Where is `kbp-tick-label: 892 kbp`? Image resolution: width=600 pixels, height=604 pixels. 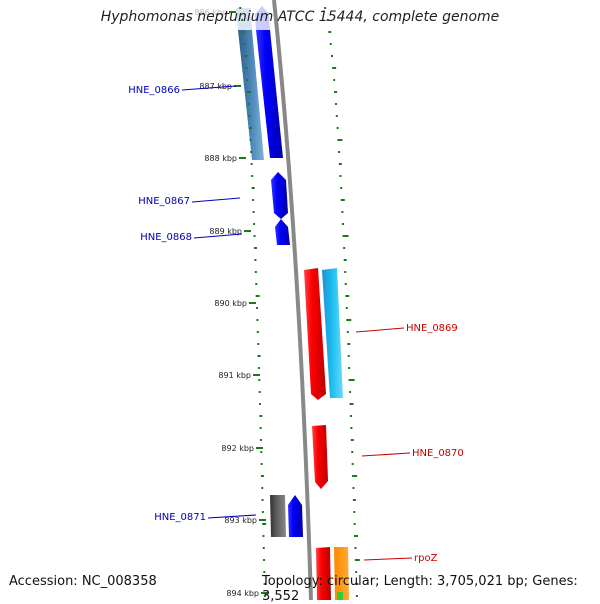 kbp-tick-label: 892 kbp is located at coordinates (237, 448).